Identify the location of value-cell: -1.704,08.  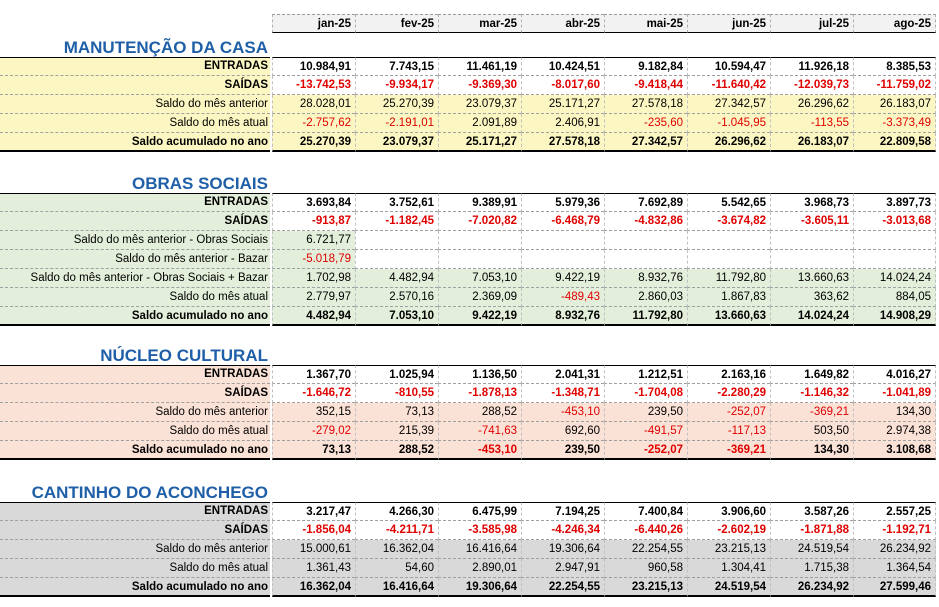
(645, 393).